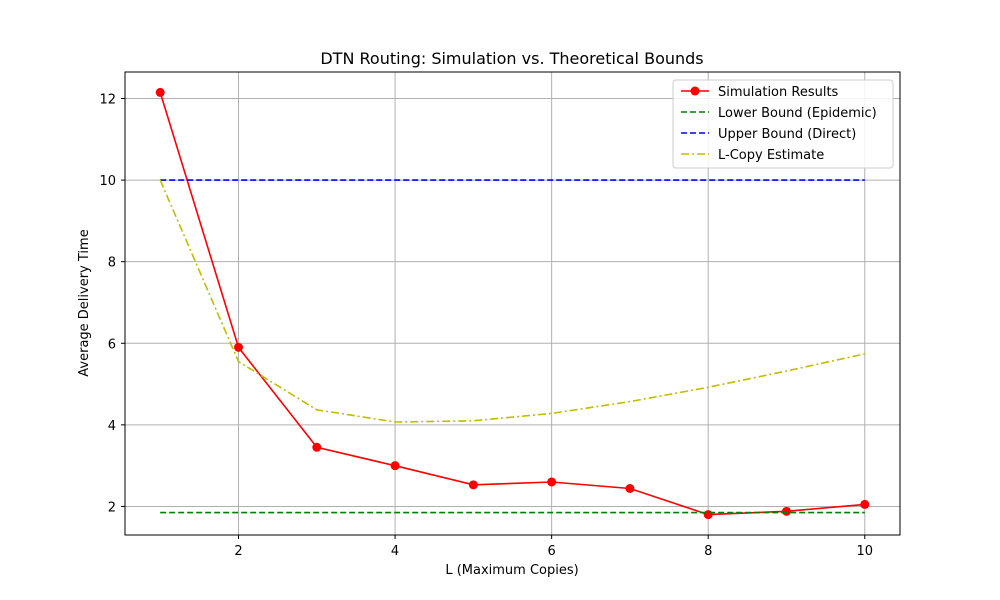 This screenshot has height=600, width=1000. I want to click on x-tick-label: 8, so click(708, 551).